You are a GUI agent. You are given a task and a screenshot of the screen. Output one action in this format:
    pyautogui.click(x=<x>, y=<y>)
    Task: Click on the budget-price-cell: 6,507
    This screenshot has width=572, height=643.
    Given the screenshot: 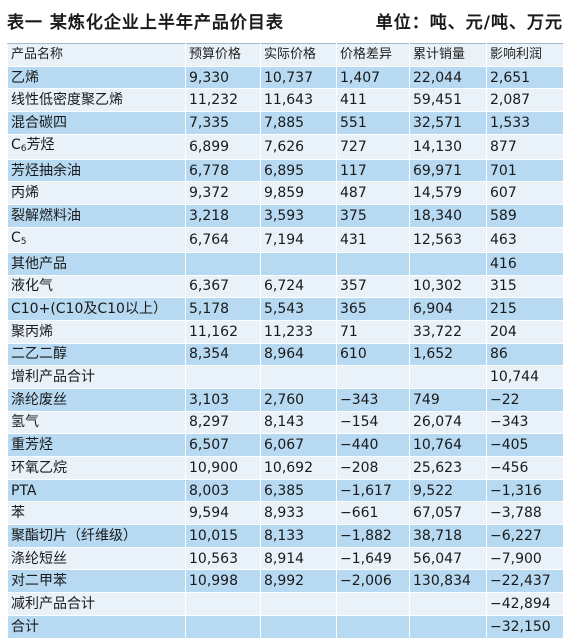 What is the action you would take?
    pyautogui.click(x=223, y=445)
    